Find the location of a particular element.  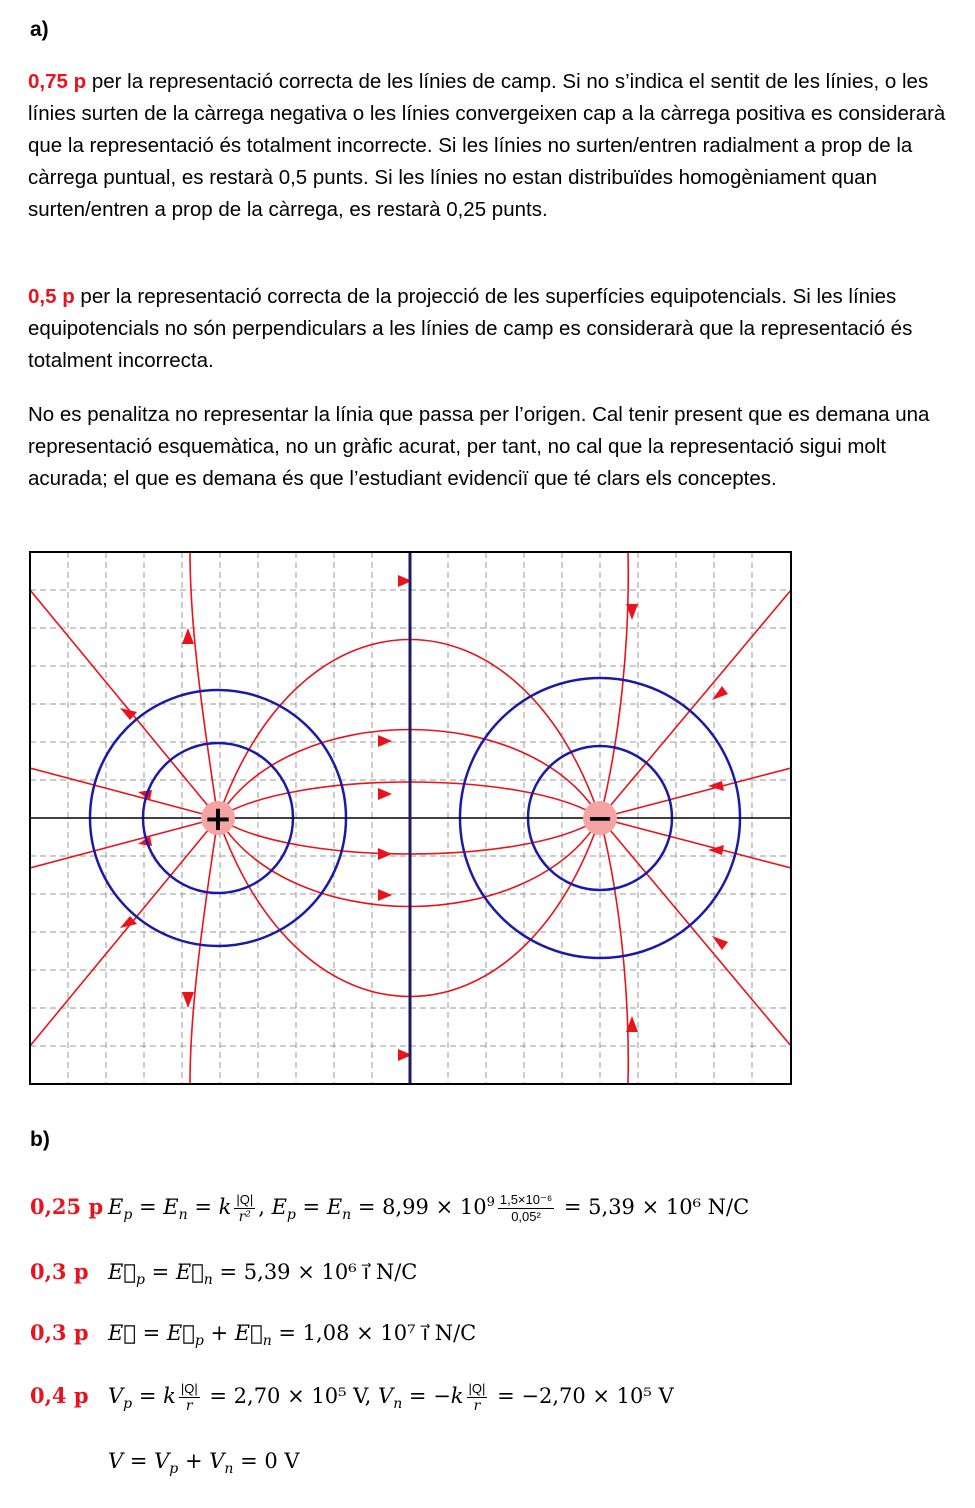

positive-sign: + is located at coordinates (218, 819).